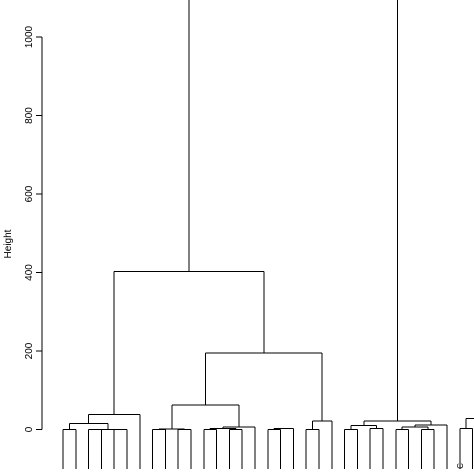 This screenshot has height=474, width=474. I want to click on y-tick-label: 600, so click(29, 193).